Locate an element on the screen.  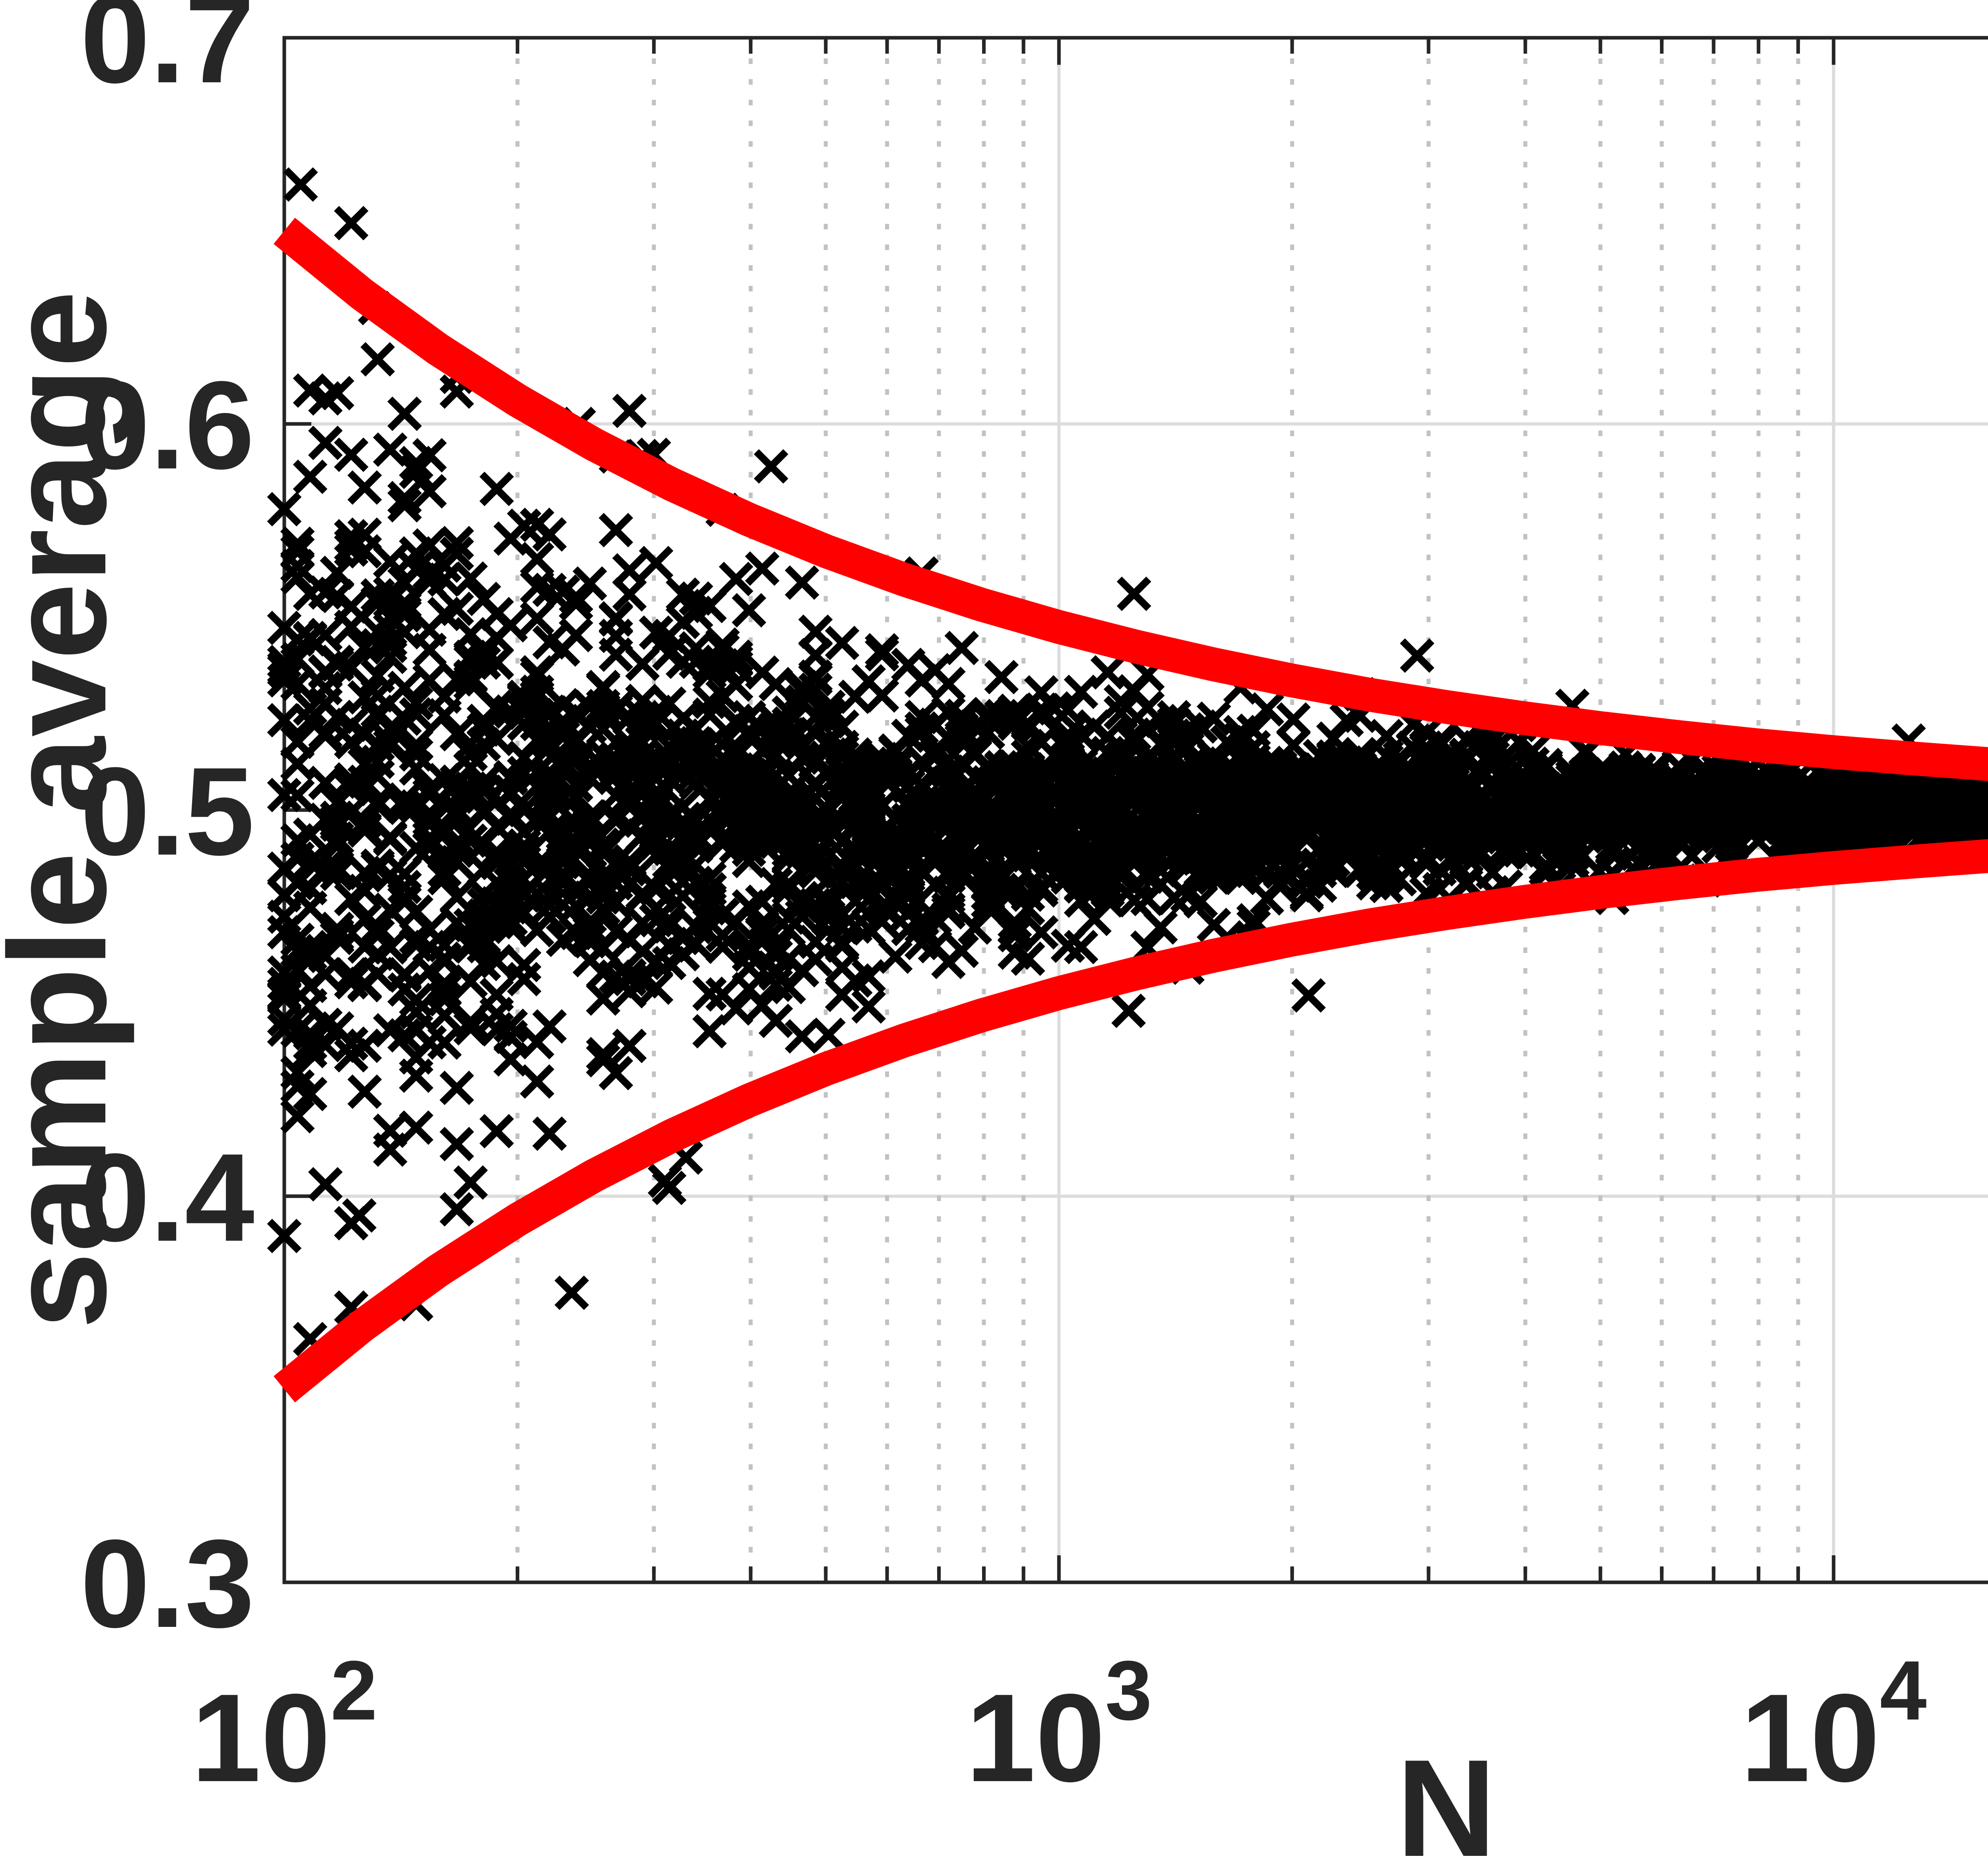
x-tick-label-1e2: 10² is located at coordinates (284, 1725).